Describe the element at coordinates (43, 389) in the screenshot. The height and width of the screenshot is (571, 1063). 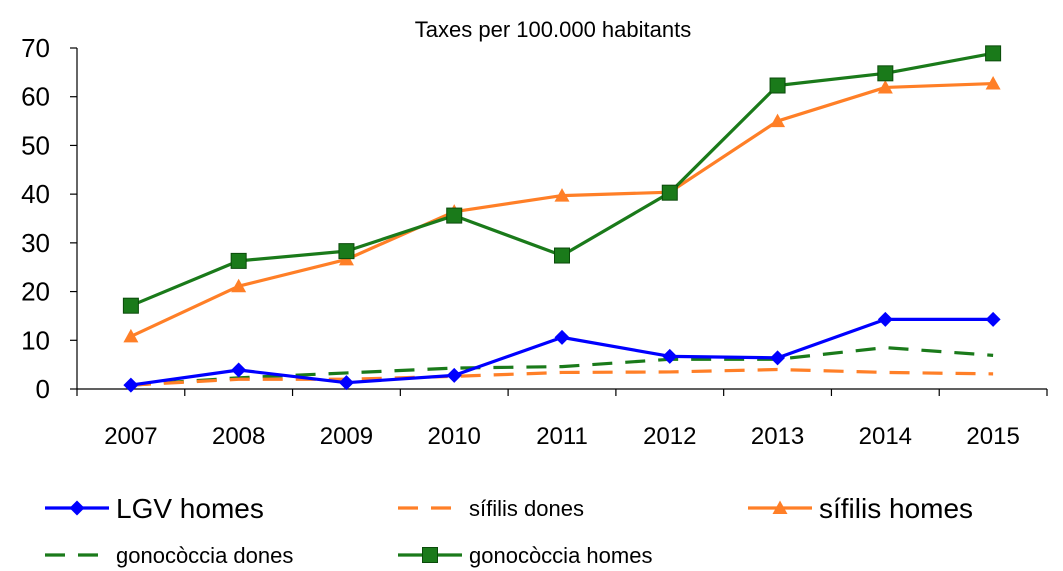
I see `y-tick-label: 0` at that location.